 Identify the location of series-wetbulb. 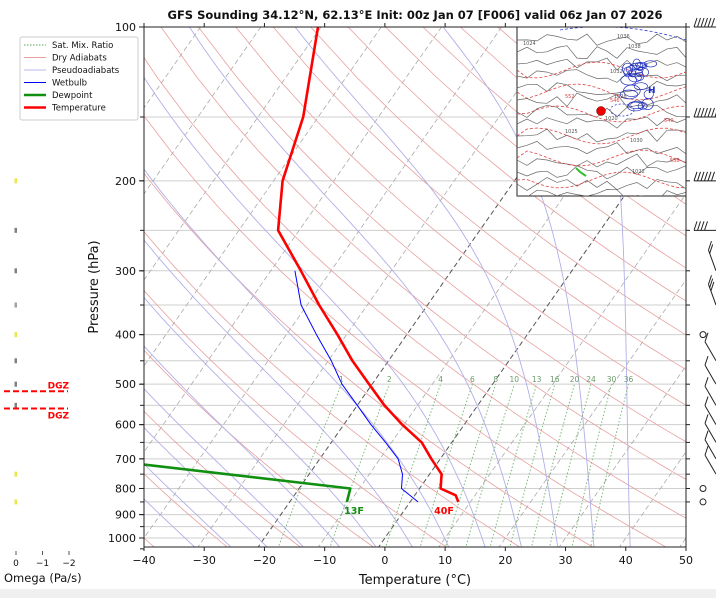
(356, 386).